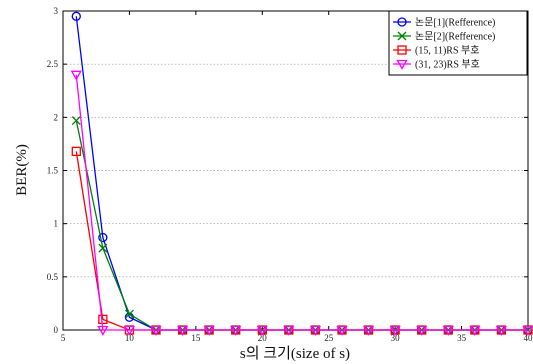  Describe the element at coordinates (455, 37) in the screenshot. I see `legend-label: 논문[2](Refference)` at that location.